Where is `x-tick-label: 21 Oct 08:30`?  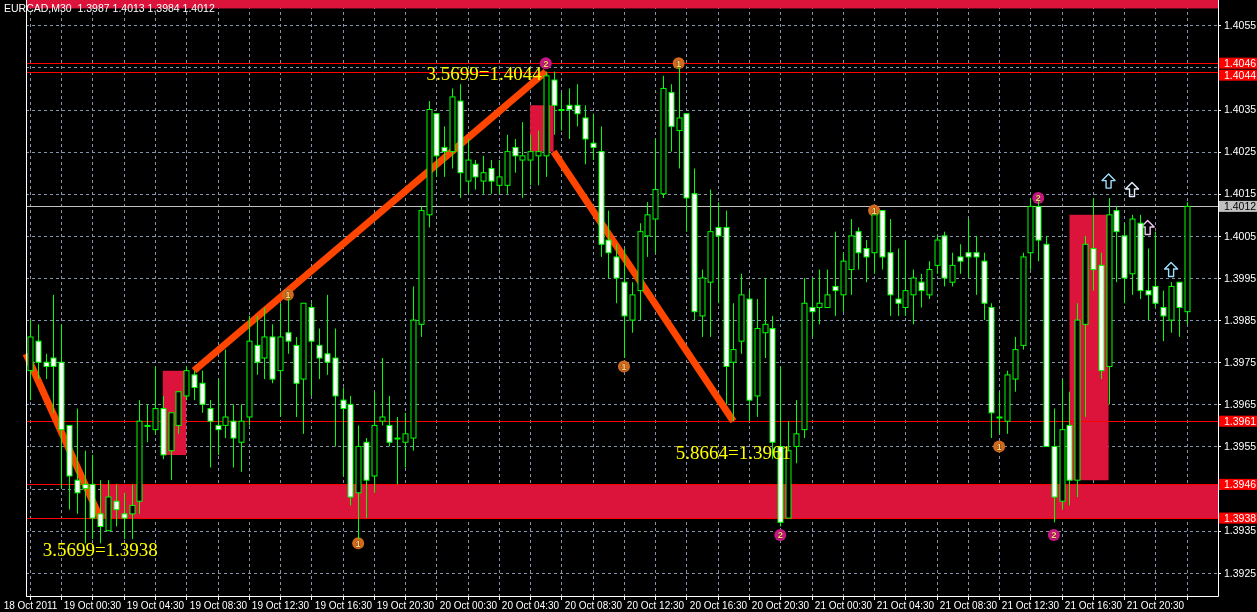 x-tick-label: 21 Oct 08:30 is located at coordinates (968, 605).